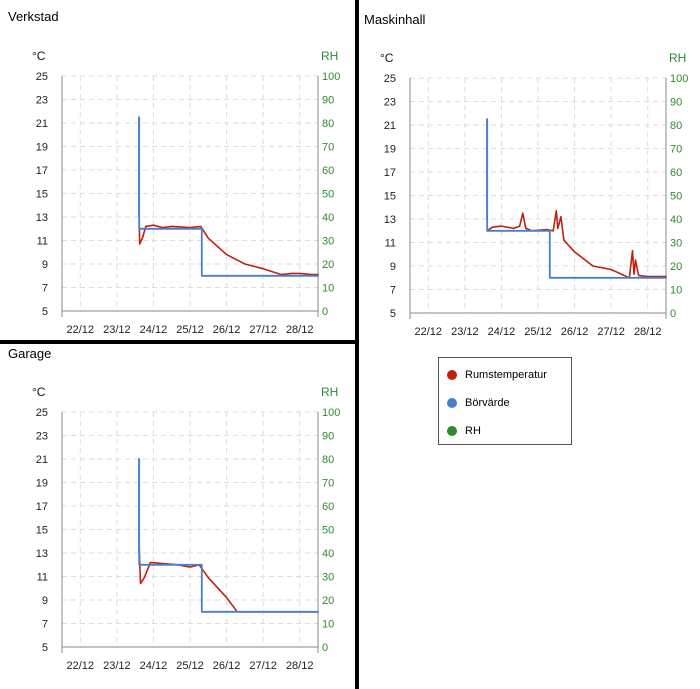  I want to click on legend-item-rumstemperatur: Rumstemperatur, so click(497, 375).